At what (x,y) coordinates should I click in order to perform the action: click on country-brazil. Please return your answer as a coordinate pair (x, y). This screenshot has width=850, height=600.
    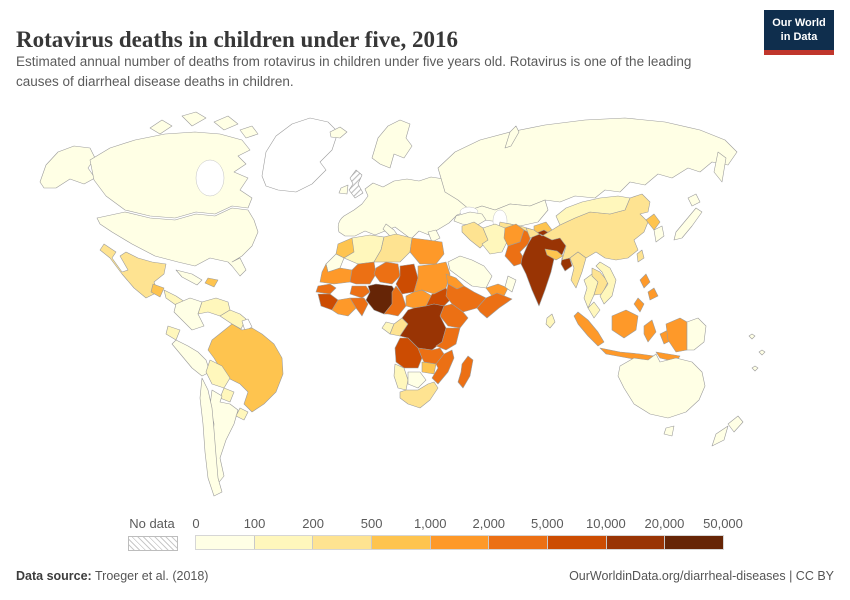
    Looking at the image, I should click on (245, 368).